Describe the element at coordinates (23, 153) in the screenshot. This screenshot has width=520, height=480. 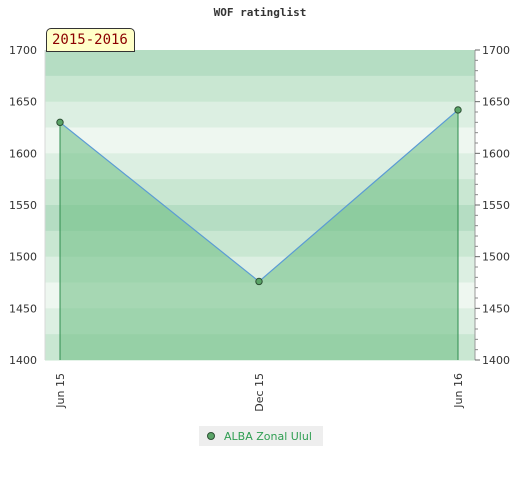
I see `y-tick-label-left: 1600` at that location.